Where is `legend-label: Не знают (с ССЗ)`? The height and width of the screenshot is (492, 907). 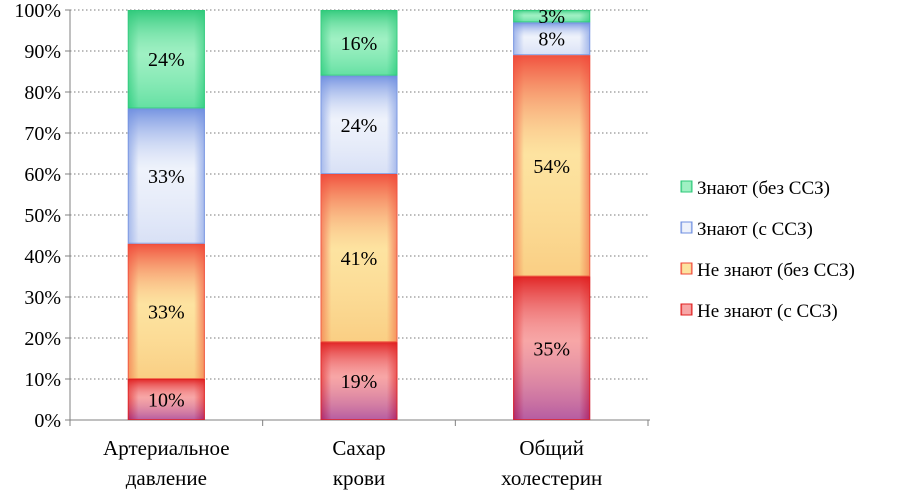 legend-label: Не знают (с ССЗ) is located at coordinates (767, 311).